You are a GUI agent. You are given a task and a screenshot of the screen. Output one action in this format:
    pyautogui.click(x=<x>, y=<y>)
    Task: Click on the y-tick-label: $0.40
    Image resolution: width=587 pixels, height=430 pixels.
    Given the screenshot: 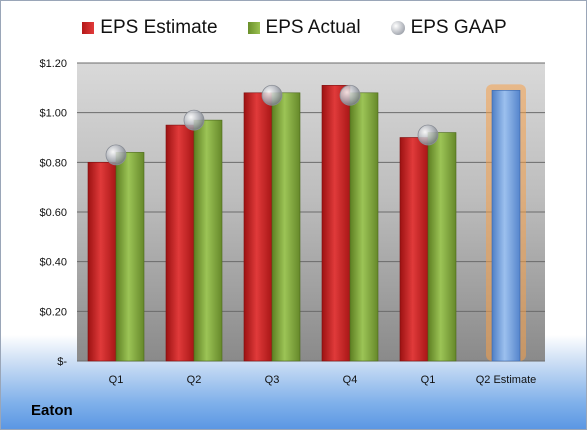 What is the action you would take?
    pyautogui.click(x=53, y=263)
    